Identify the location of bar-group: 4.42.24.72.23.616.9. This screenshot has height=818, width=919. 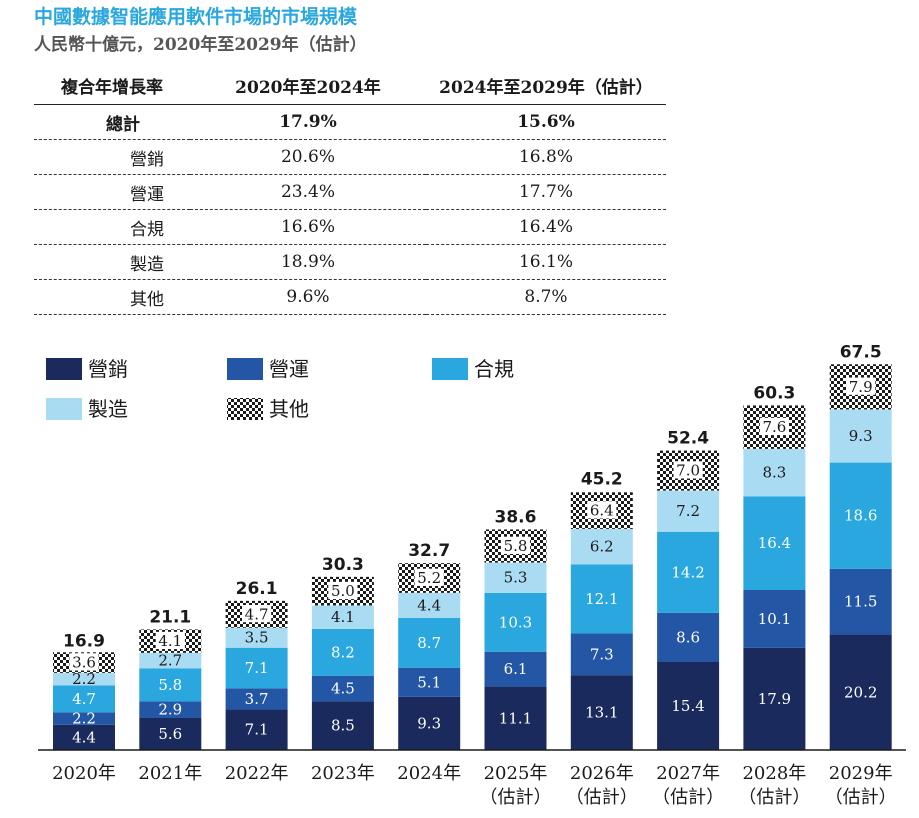
(84, 690).